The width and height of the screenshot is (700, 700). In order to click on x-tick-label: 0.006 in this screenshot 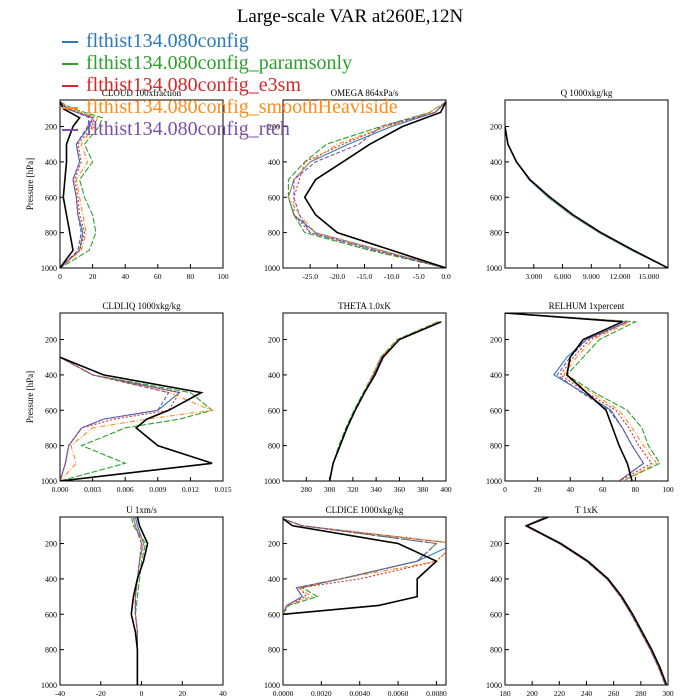, I will do `click(125, 489)`.